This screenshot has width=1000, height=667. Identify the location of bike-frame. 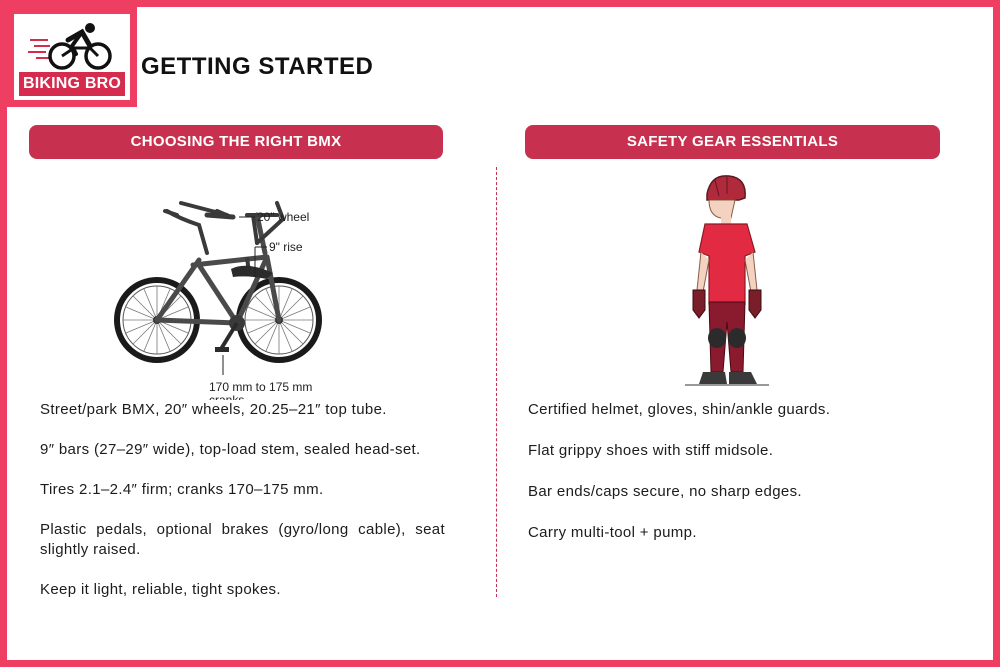
(218, 269).